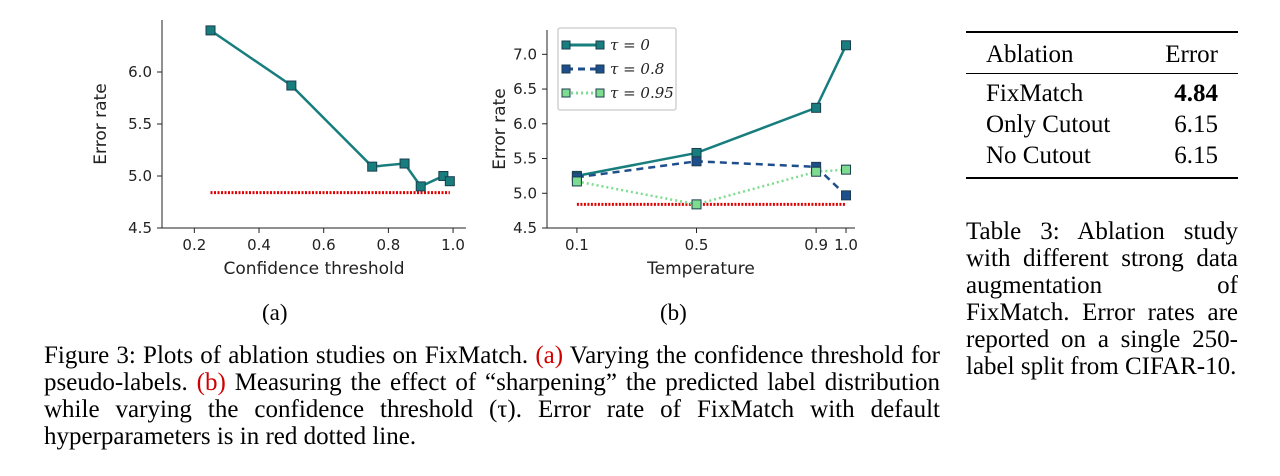 The width and height of the screenshot is (1280, 476). I want to click on panel-label-b: (b), so click(673, 312).